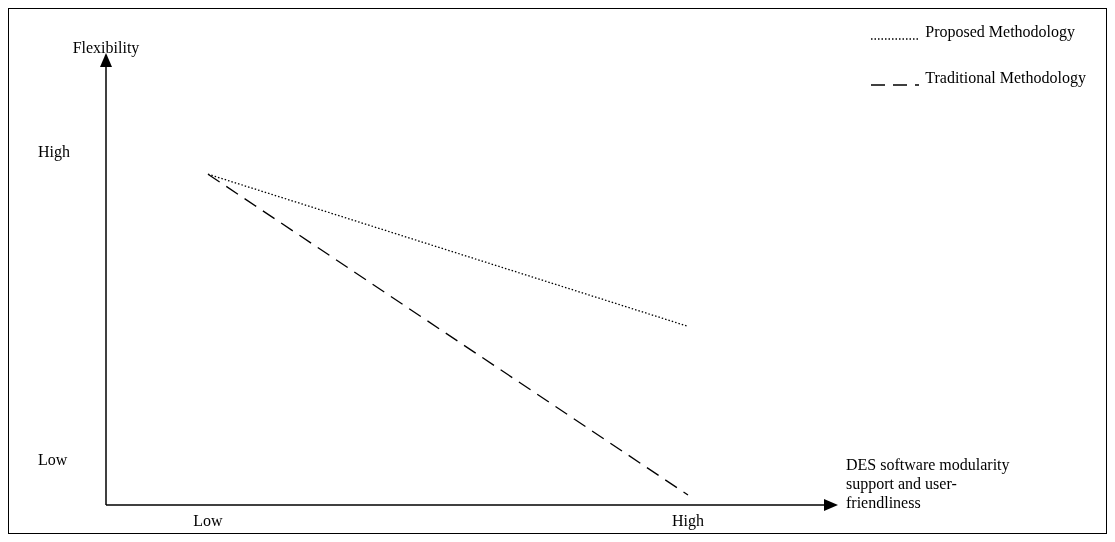 The height and width of the screenshot is (542, 1115). I want to click on x-axis-title: DES software modularity support and user-friendliness, so click(928, 483).